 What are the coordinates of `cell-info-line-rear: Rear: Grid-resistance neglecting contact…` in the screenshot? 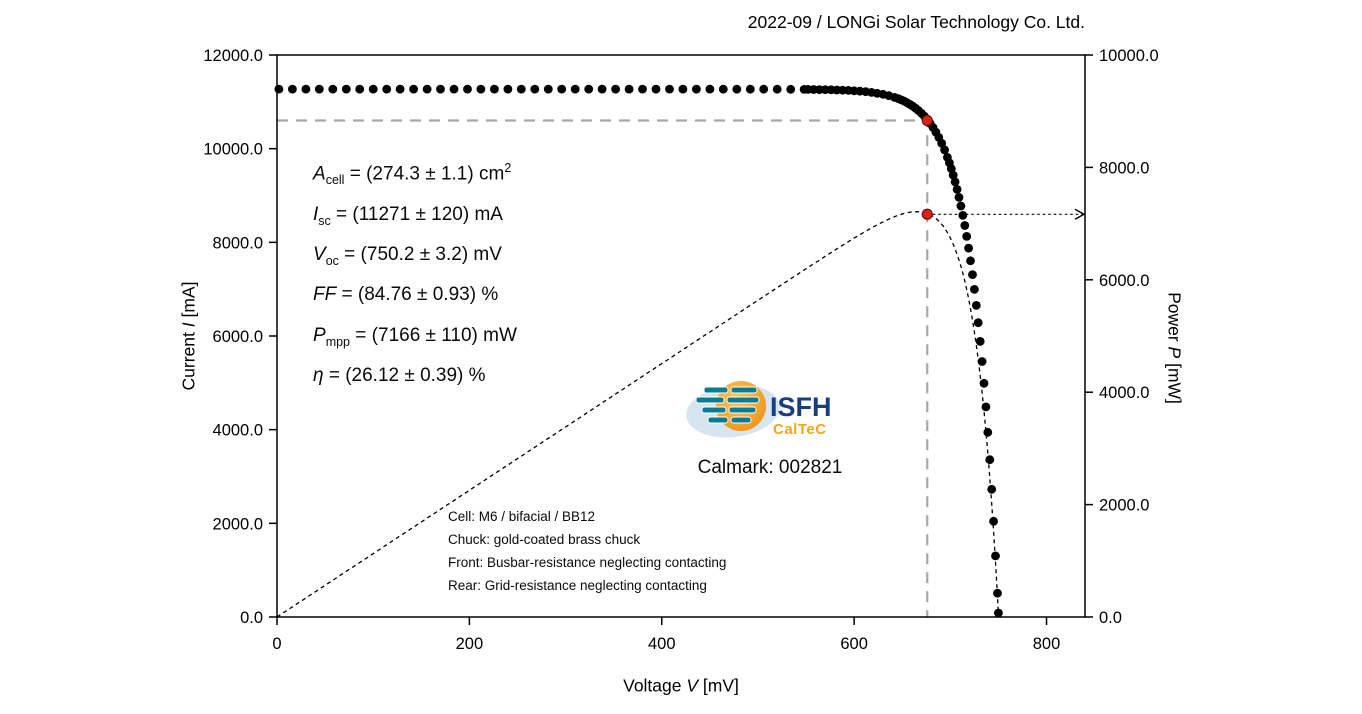 It's located at (577, 585).